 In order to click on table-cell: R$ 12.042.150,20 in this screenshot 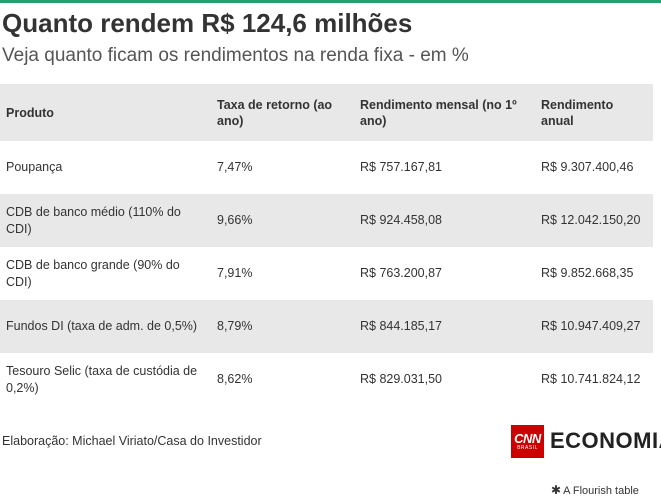, I will do `click(591, 220)`.